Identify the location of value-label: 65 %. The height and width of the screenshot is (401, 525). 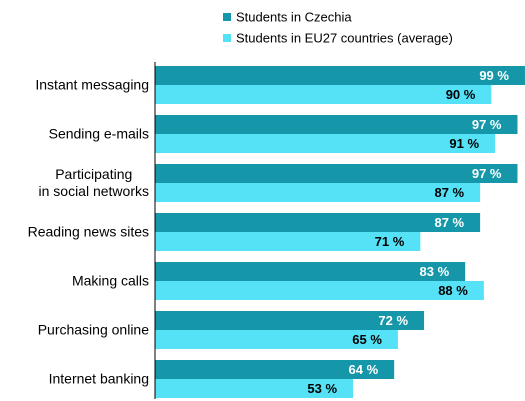
(367, 339).